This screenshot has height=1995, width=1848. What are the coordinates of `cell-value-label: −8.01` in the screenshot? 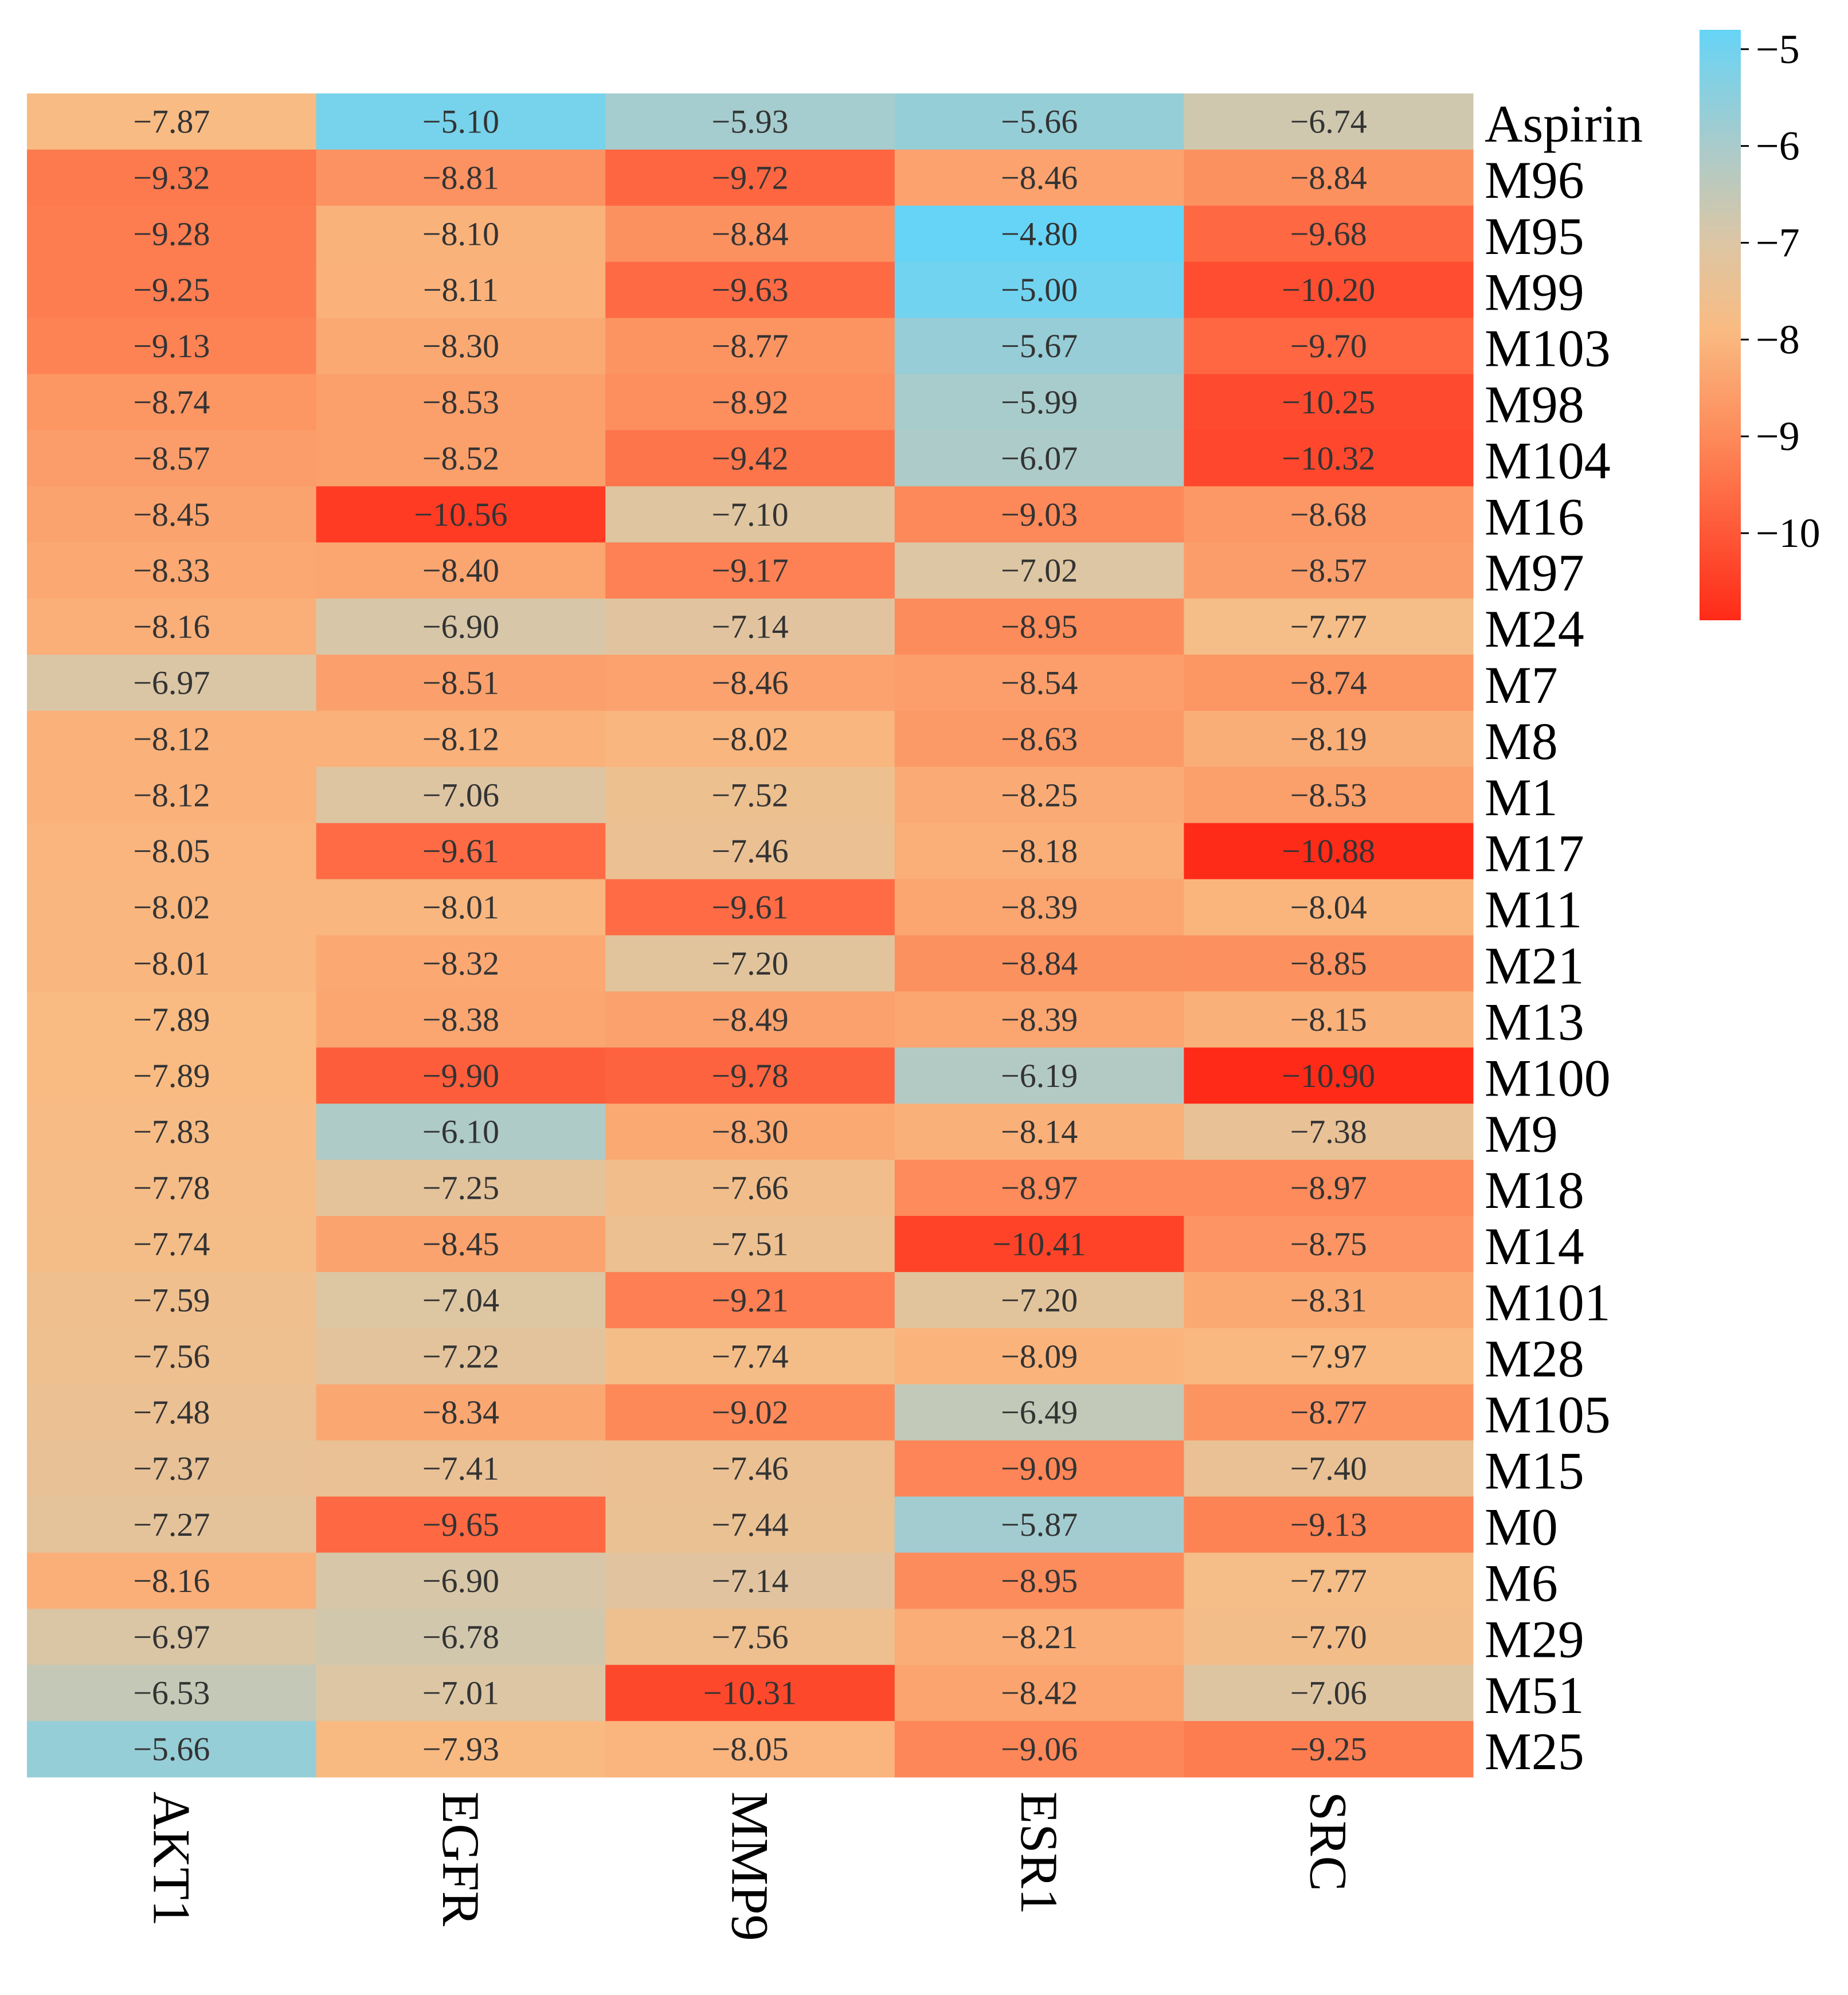 It's located at (171, 963).